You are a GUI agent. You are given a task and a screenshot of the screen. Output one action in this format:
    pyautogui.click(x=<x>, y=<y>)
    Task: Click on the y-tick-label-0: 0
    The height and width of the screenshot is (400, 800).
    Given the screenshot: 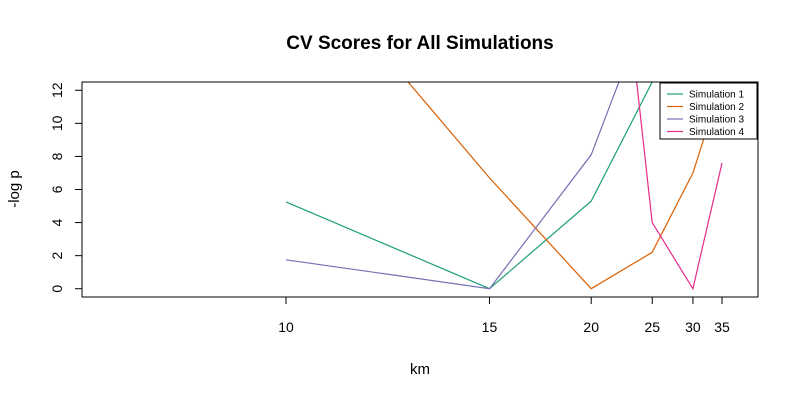 What is the action you would take?
    pyautogui.click(x=57, y=289)
    